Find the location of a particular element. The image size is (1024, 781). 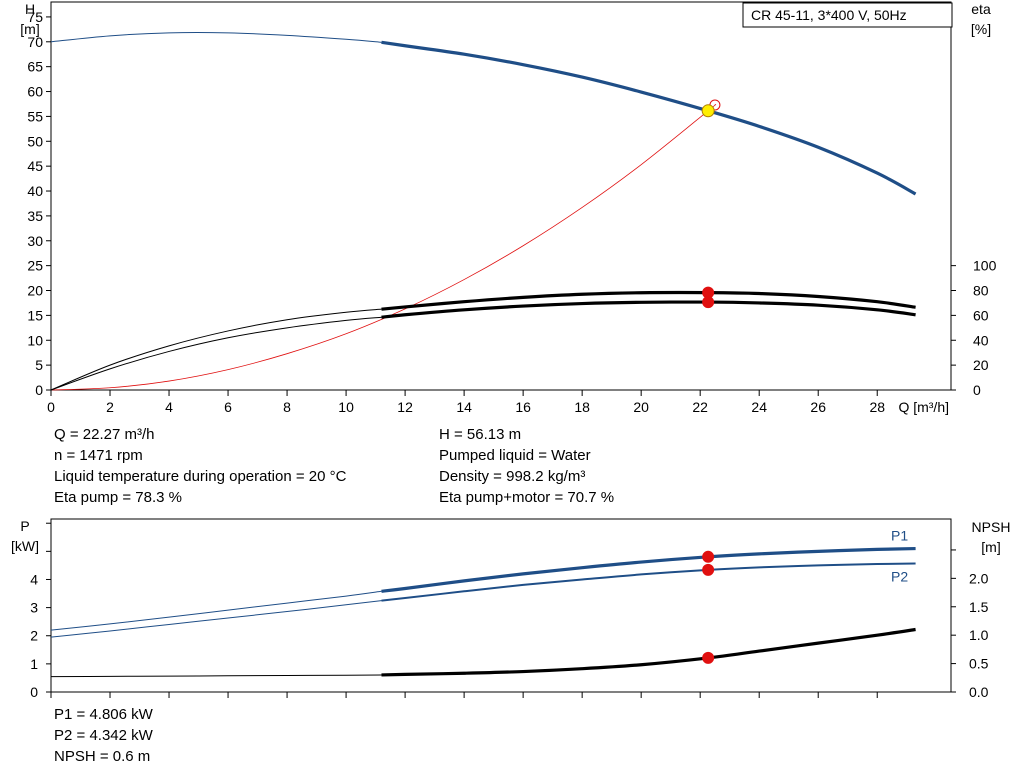

info-eta-pump: Eta pump = 78.3 % is located at coordinates (118, 497).